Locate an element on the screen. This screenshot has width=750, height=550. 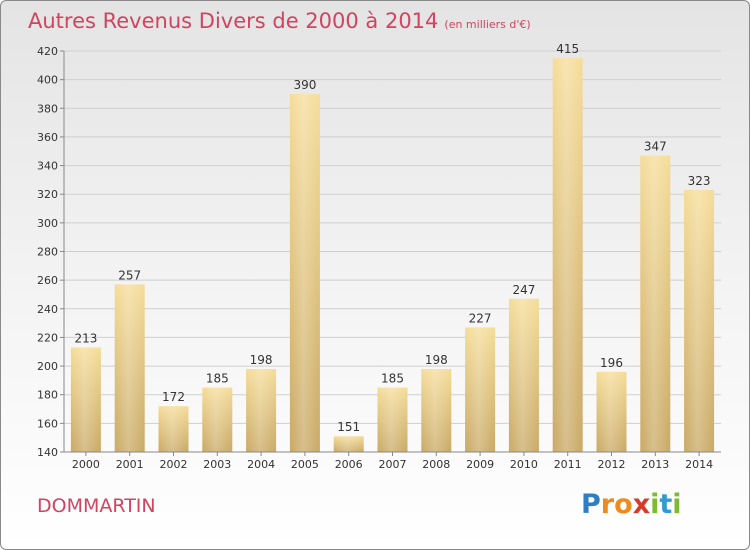
x-tick-label: 2005 is located at coordinates (305, 464).